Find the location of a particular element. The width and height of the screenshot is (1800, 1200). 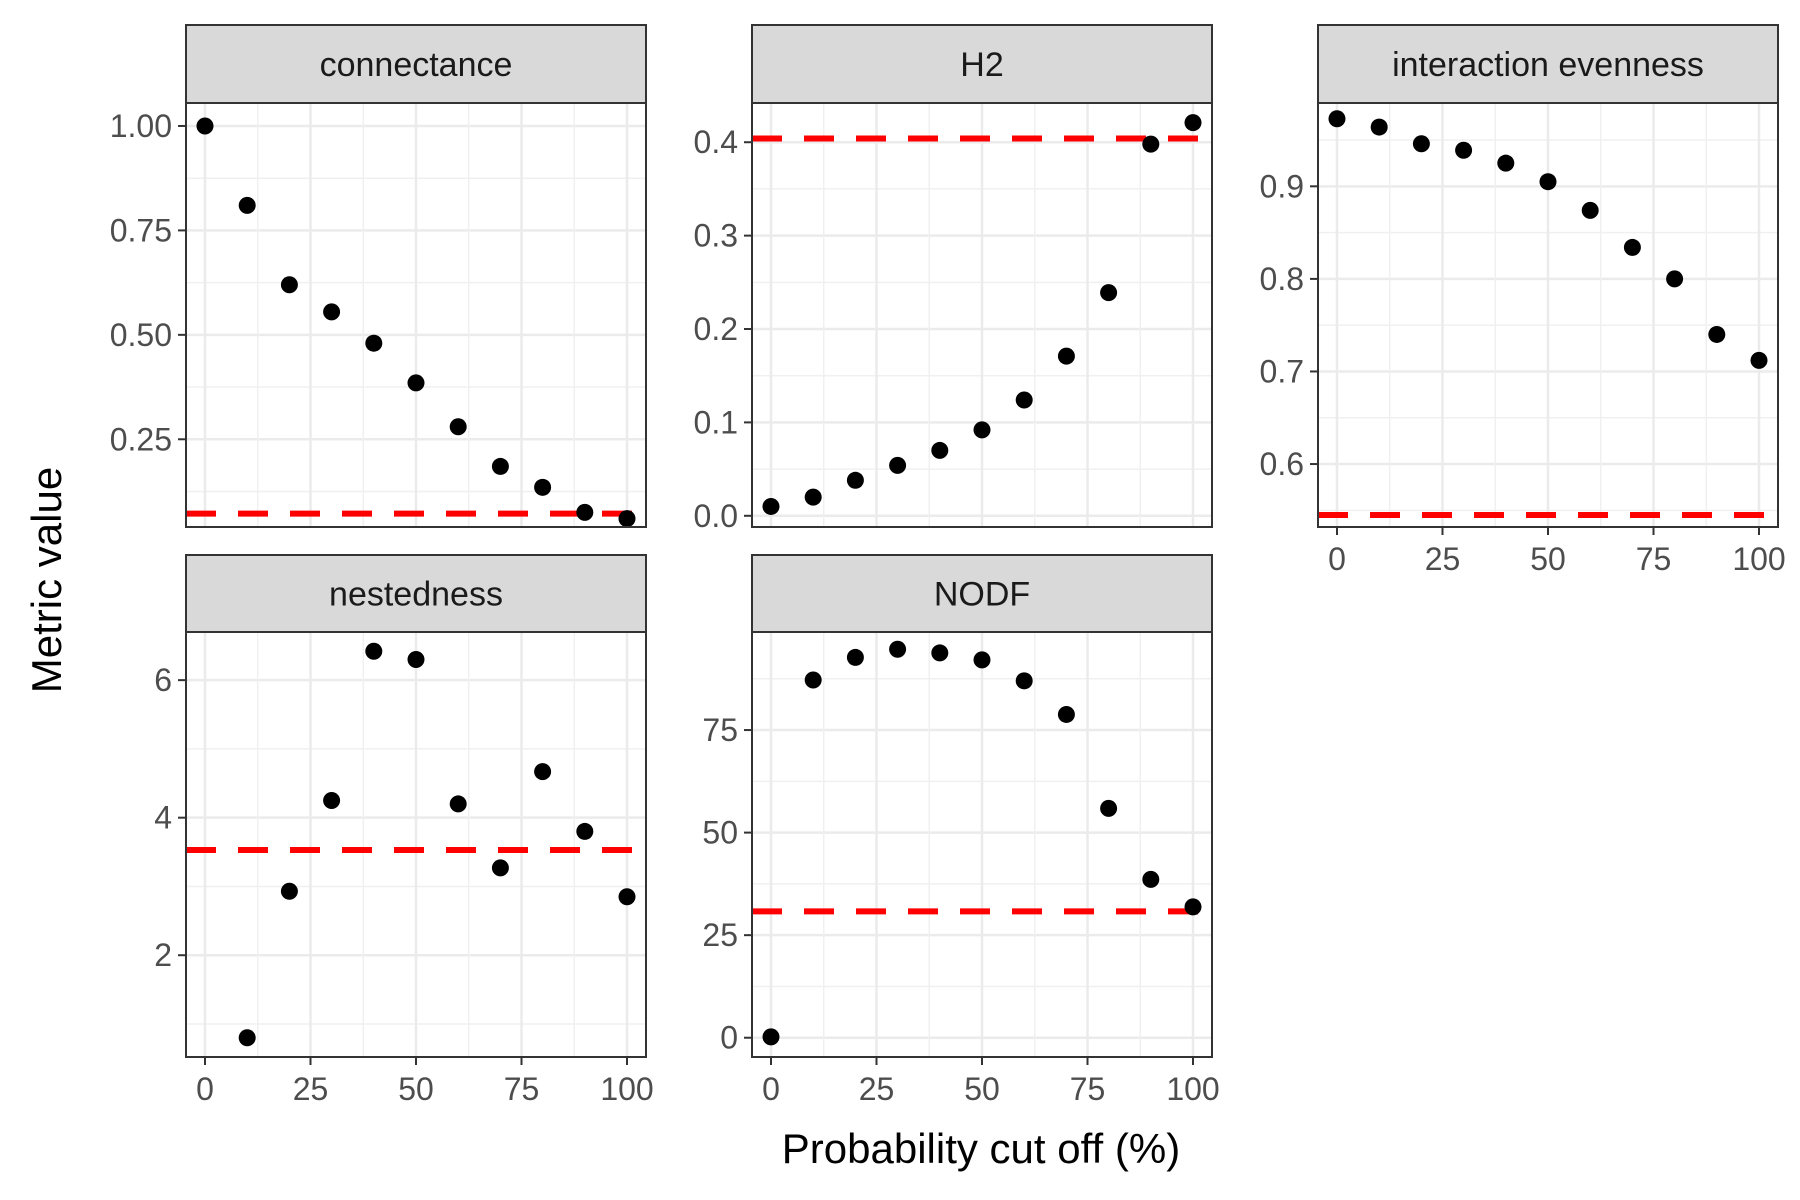

y-tick-label: 0.1 is located at coordinates (716, 422).